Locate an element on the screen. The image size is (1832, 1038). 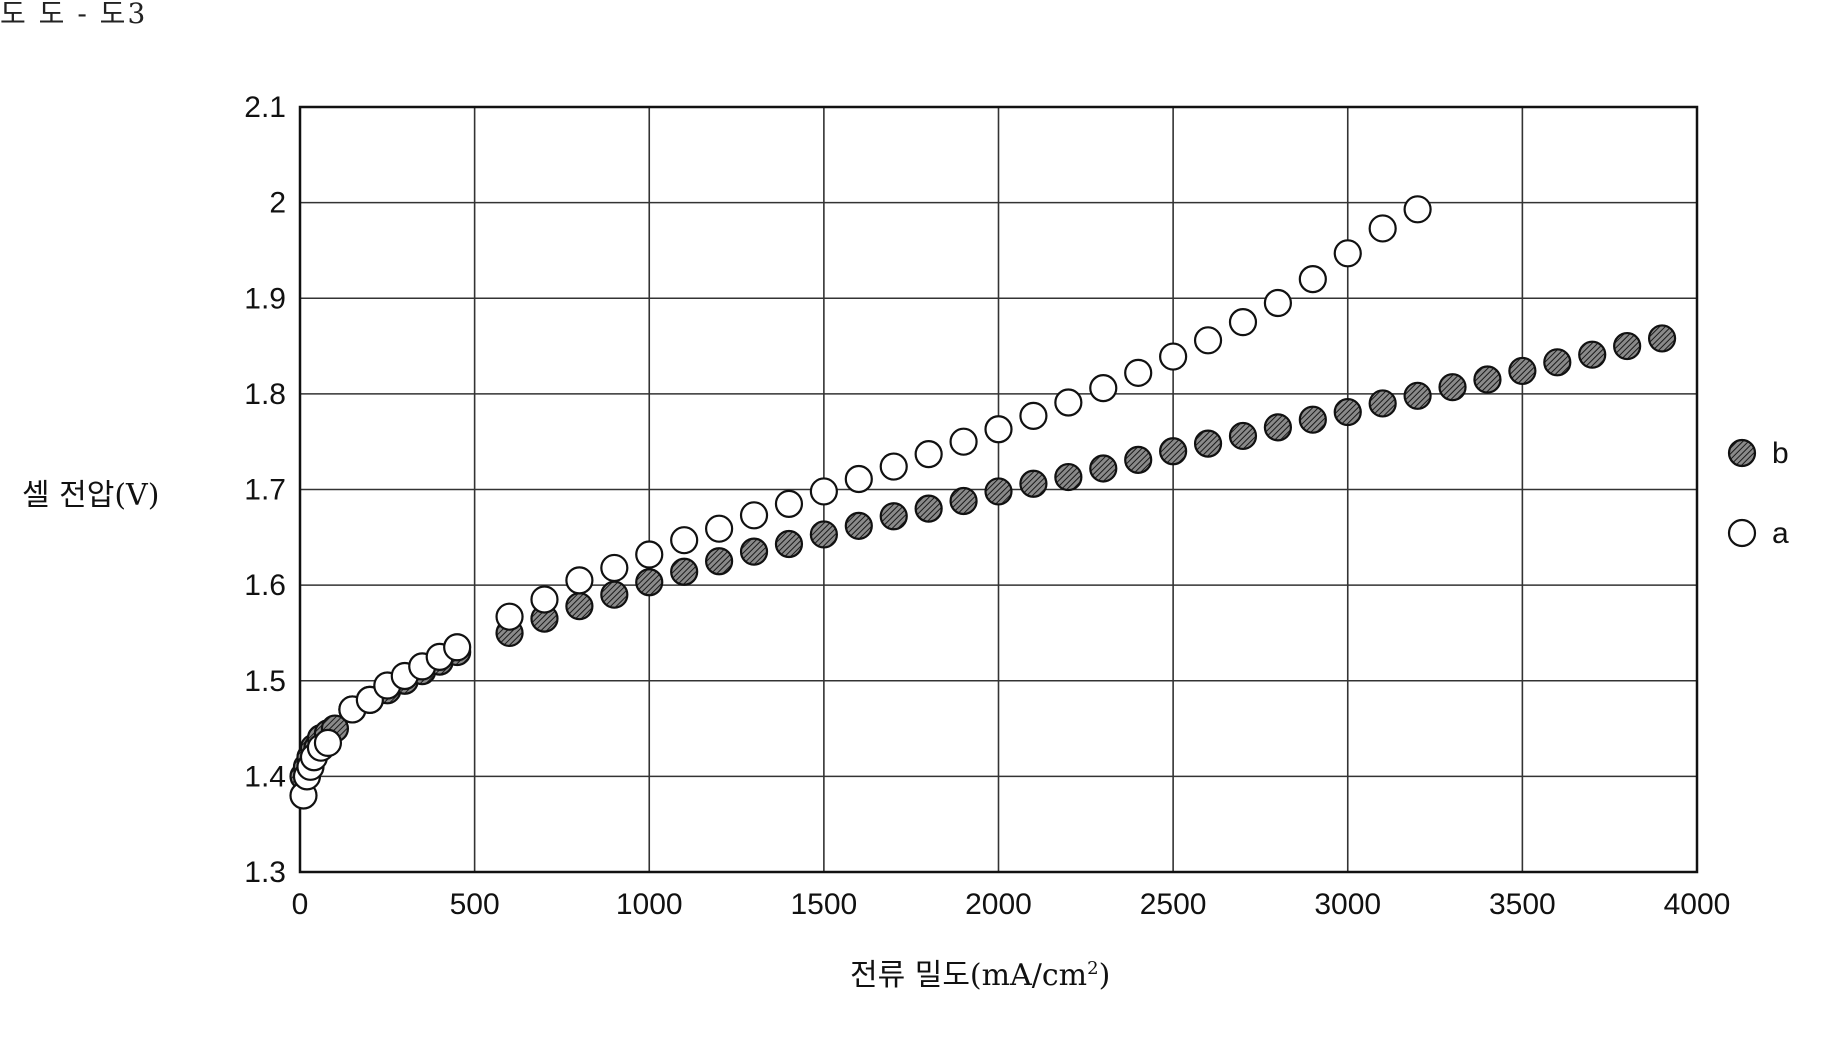
x-axis-label-main: 전류 밀도(mA/cm is located at coordinates (969, 975).